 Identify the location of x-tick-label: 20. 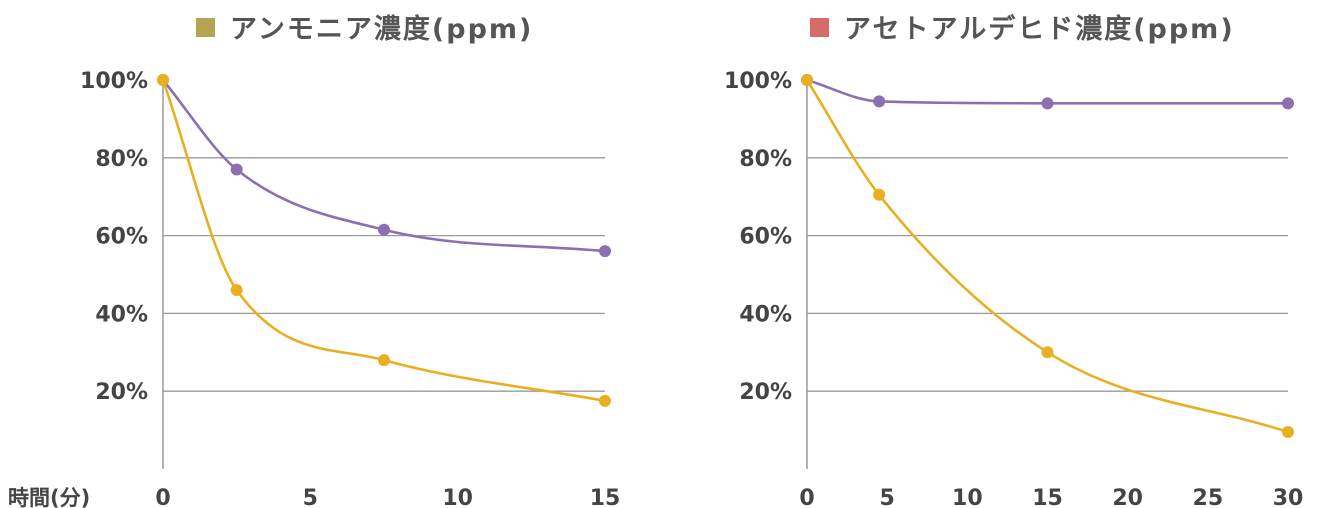
(1127, 497).